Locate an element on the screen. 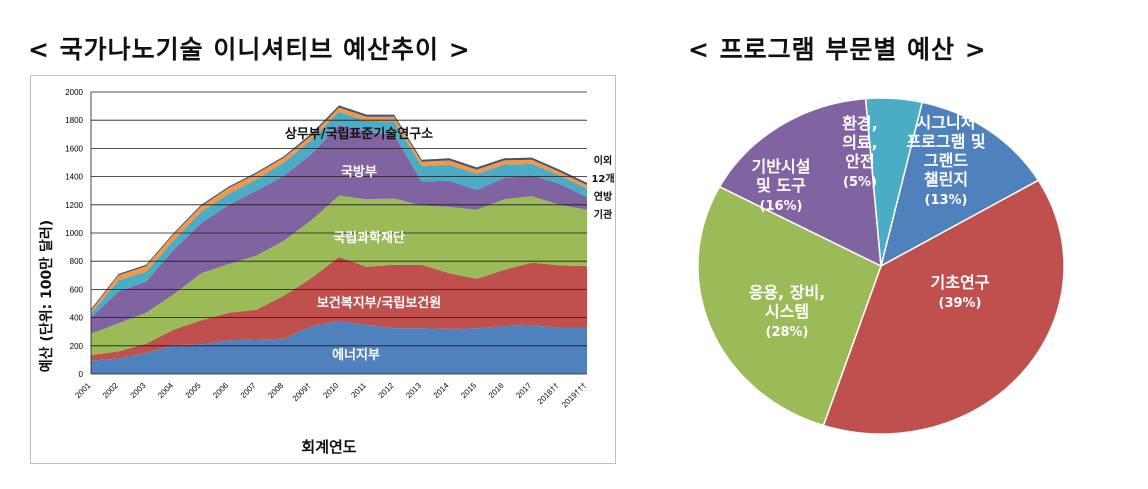 The height and width of the screenshot is (489, 1148). x-tick-label: 2012 is located at coordinates (386, 390).